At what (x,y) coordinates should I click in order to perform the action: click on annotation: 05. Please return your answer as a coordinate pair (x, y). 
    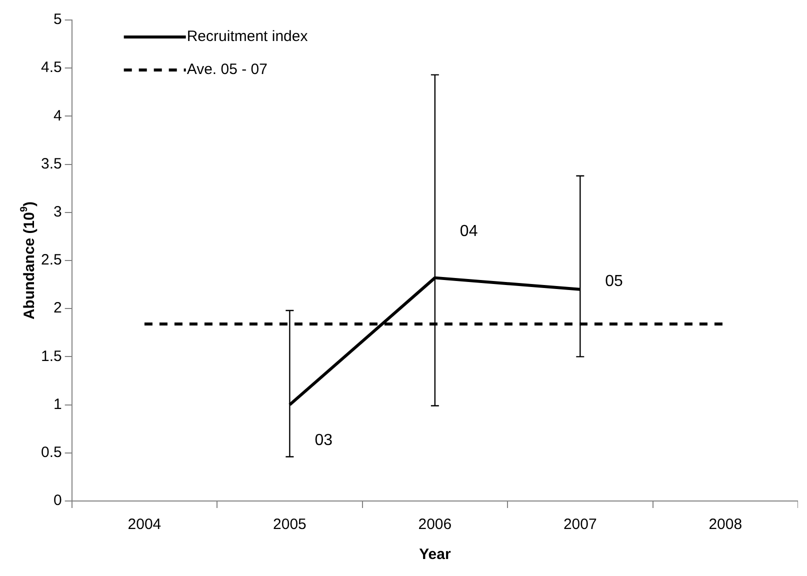
    Looking at the image, I should click on (614, 281).